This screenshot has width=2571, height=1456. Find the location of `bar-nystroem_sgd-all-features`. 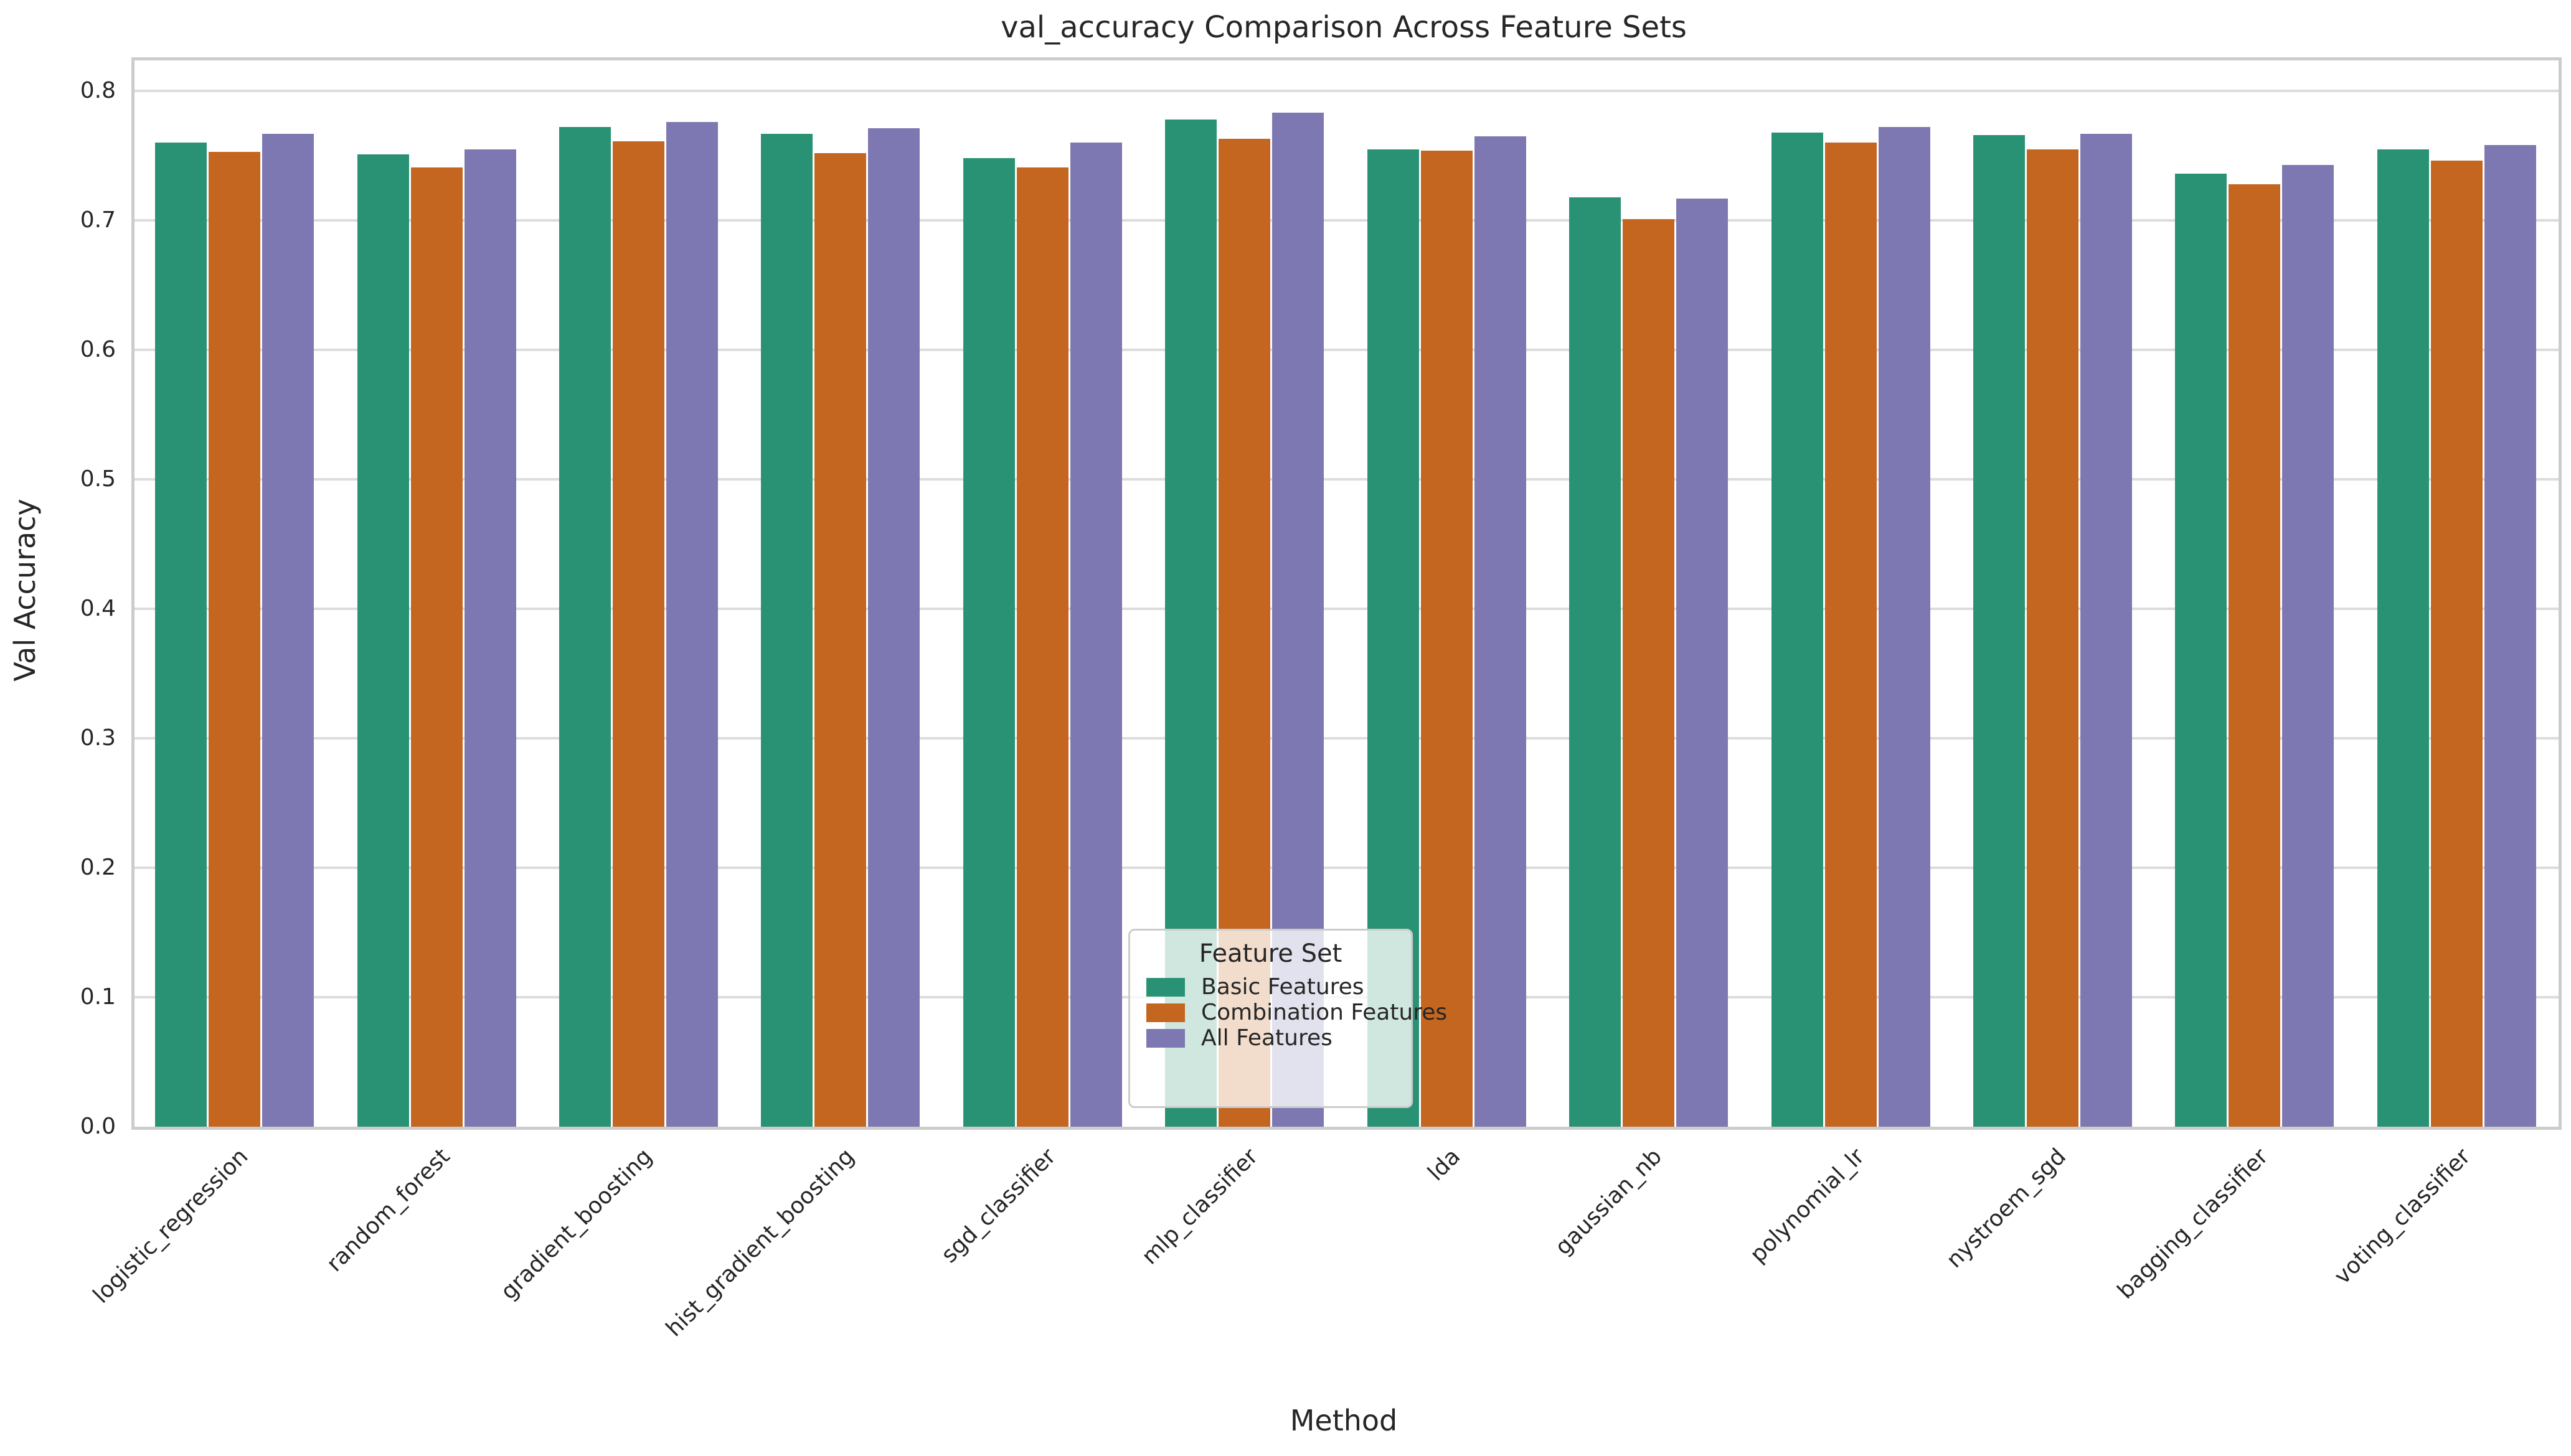

bar-nystroem_sgd-all-features is located at coordinates (2106, 630).